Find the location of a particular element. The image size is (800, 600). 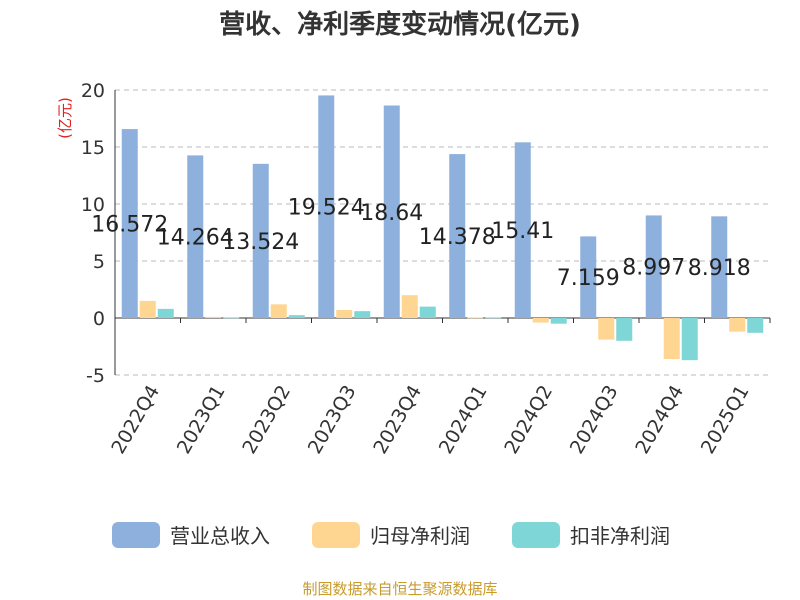

data-label: 15.41 is located at coordinates (522, 231).